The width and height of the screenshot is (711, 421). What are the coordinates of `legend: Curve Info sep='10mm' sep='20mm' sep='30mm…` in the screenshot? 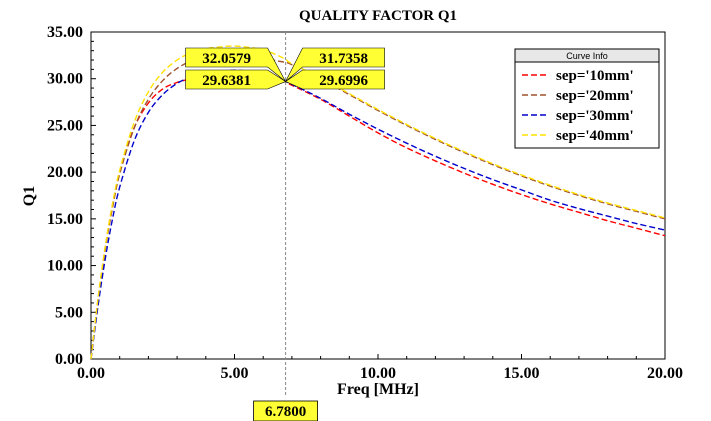 It's located at (587, 98).